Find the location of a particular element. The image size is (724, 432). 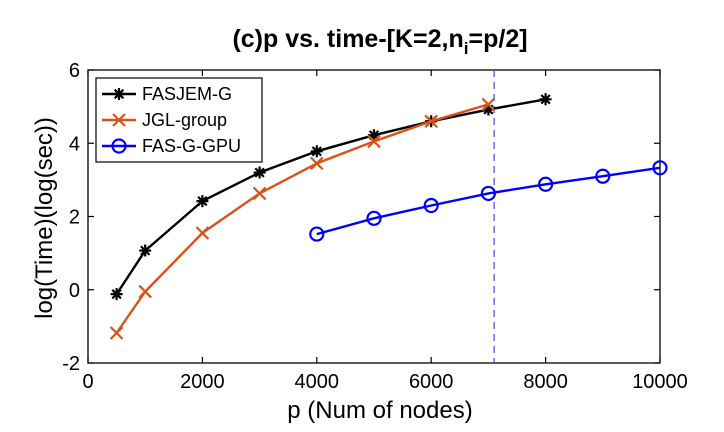

legend-label: FASJEM-G is located at coordinates (187, 94).